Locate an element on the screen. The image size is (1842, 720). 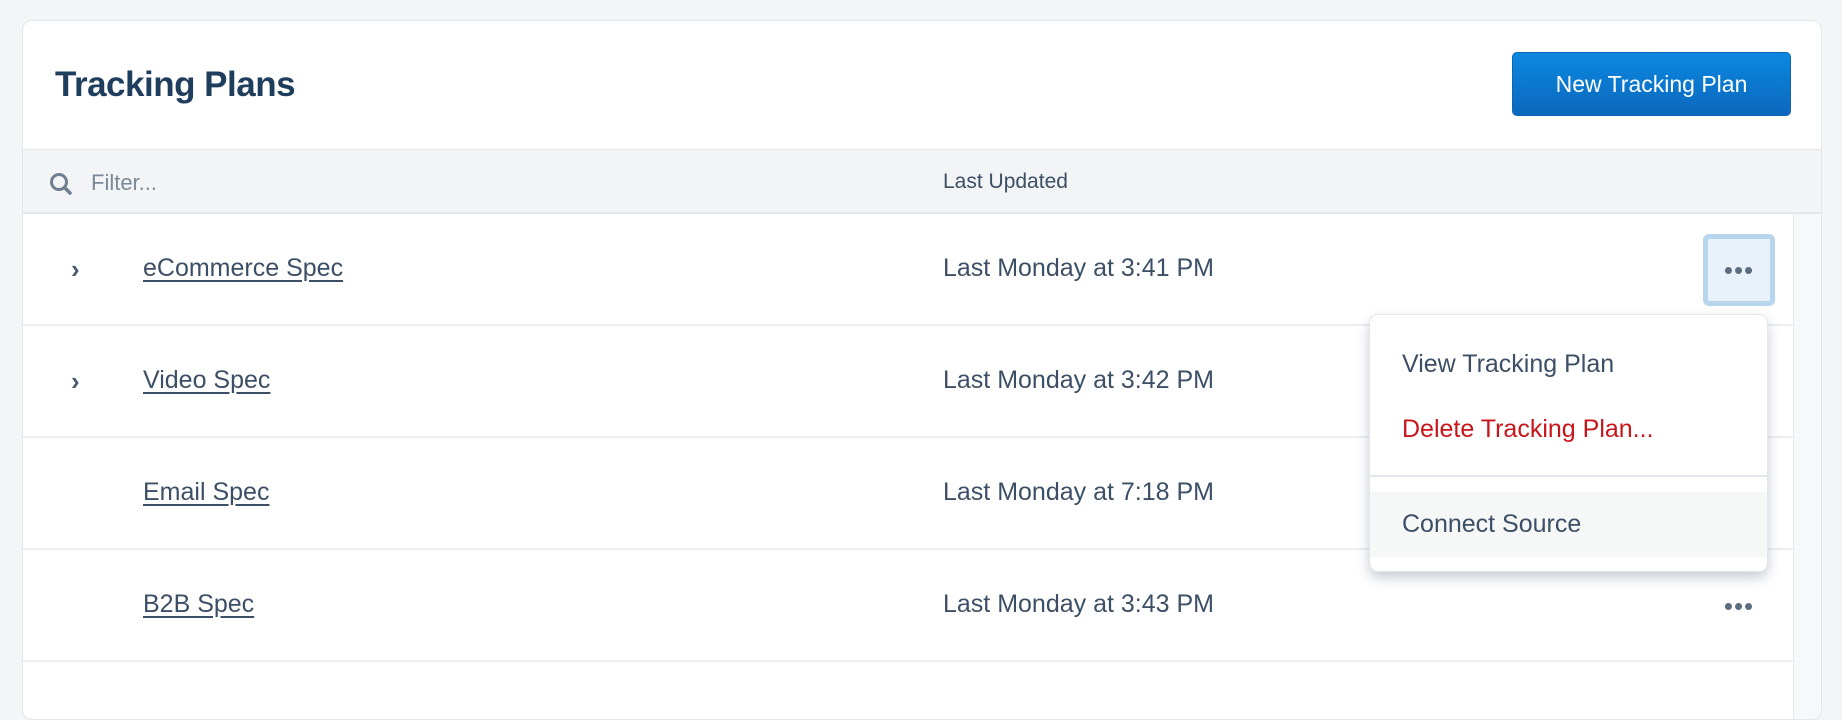
table-row: Email Spec Last Monday at 7:18 PM is located at coordinates (908, 494).